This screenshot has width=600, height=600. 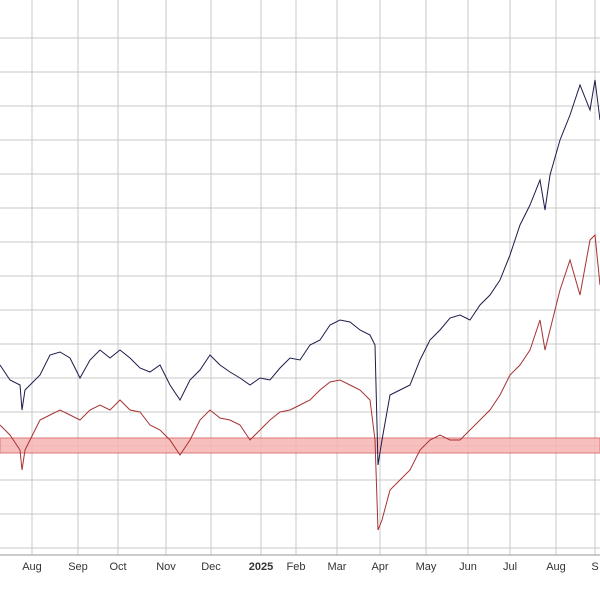 What do you see at coordinates (78, 567) in the screenshot?
I see `x-tick-label: Sep` at bounding box center [78, 567].